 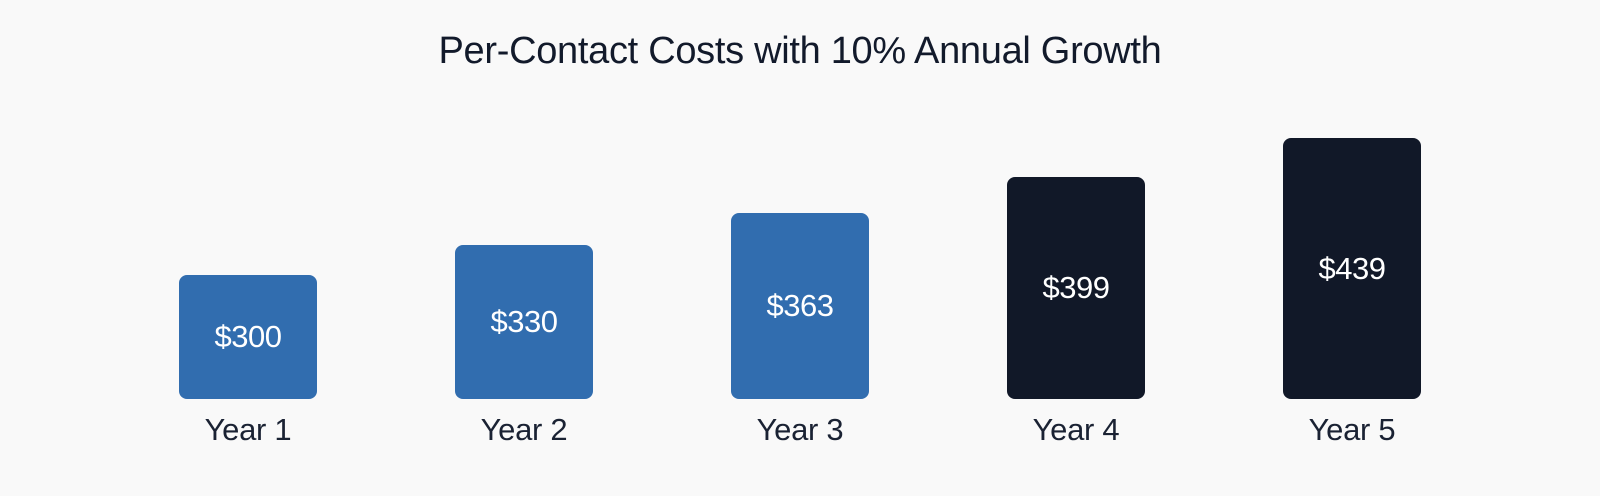 What do you see at coordinates (1076, 429) in the screenshot?
I see `category-label: Year 4` at bounding box center [1076, 429].